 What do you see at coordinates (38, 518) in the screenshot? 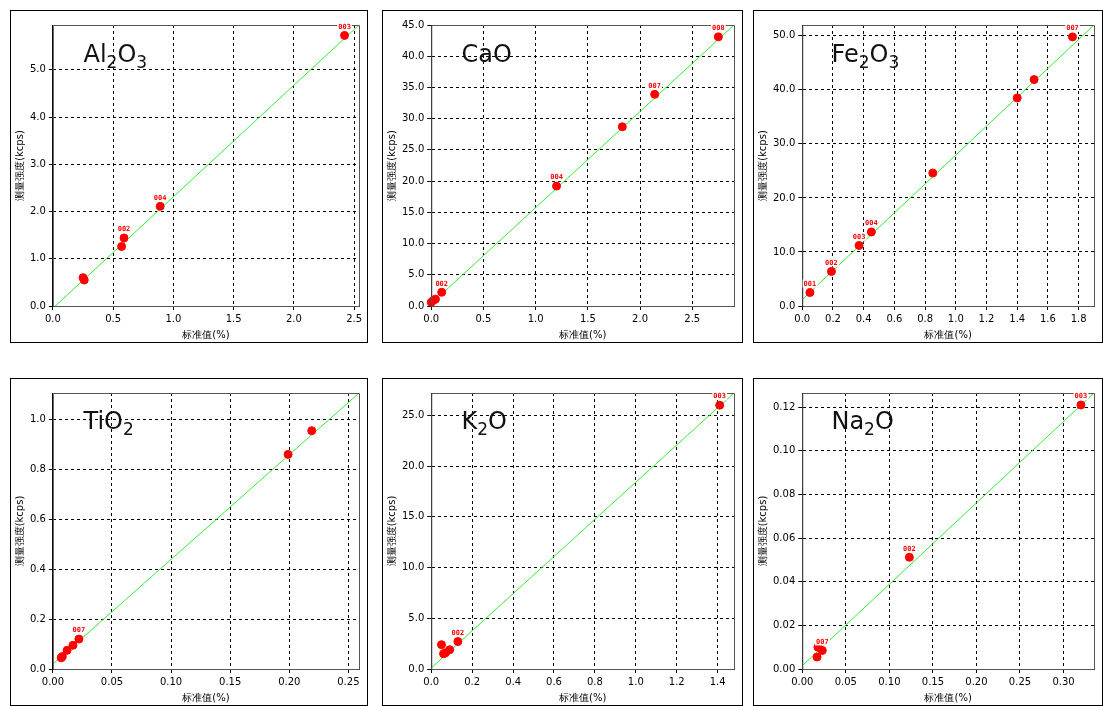
I see `y-tick-label: 0.6` at bounding box center [38, 518].